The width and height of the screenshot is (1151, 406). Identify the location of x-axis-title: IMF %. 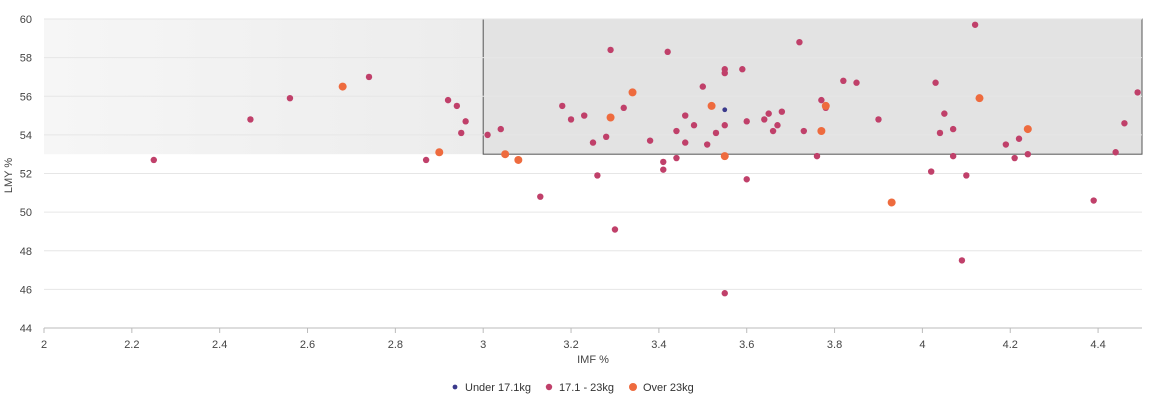
(593, 360).